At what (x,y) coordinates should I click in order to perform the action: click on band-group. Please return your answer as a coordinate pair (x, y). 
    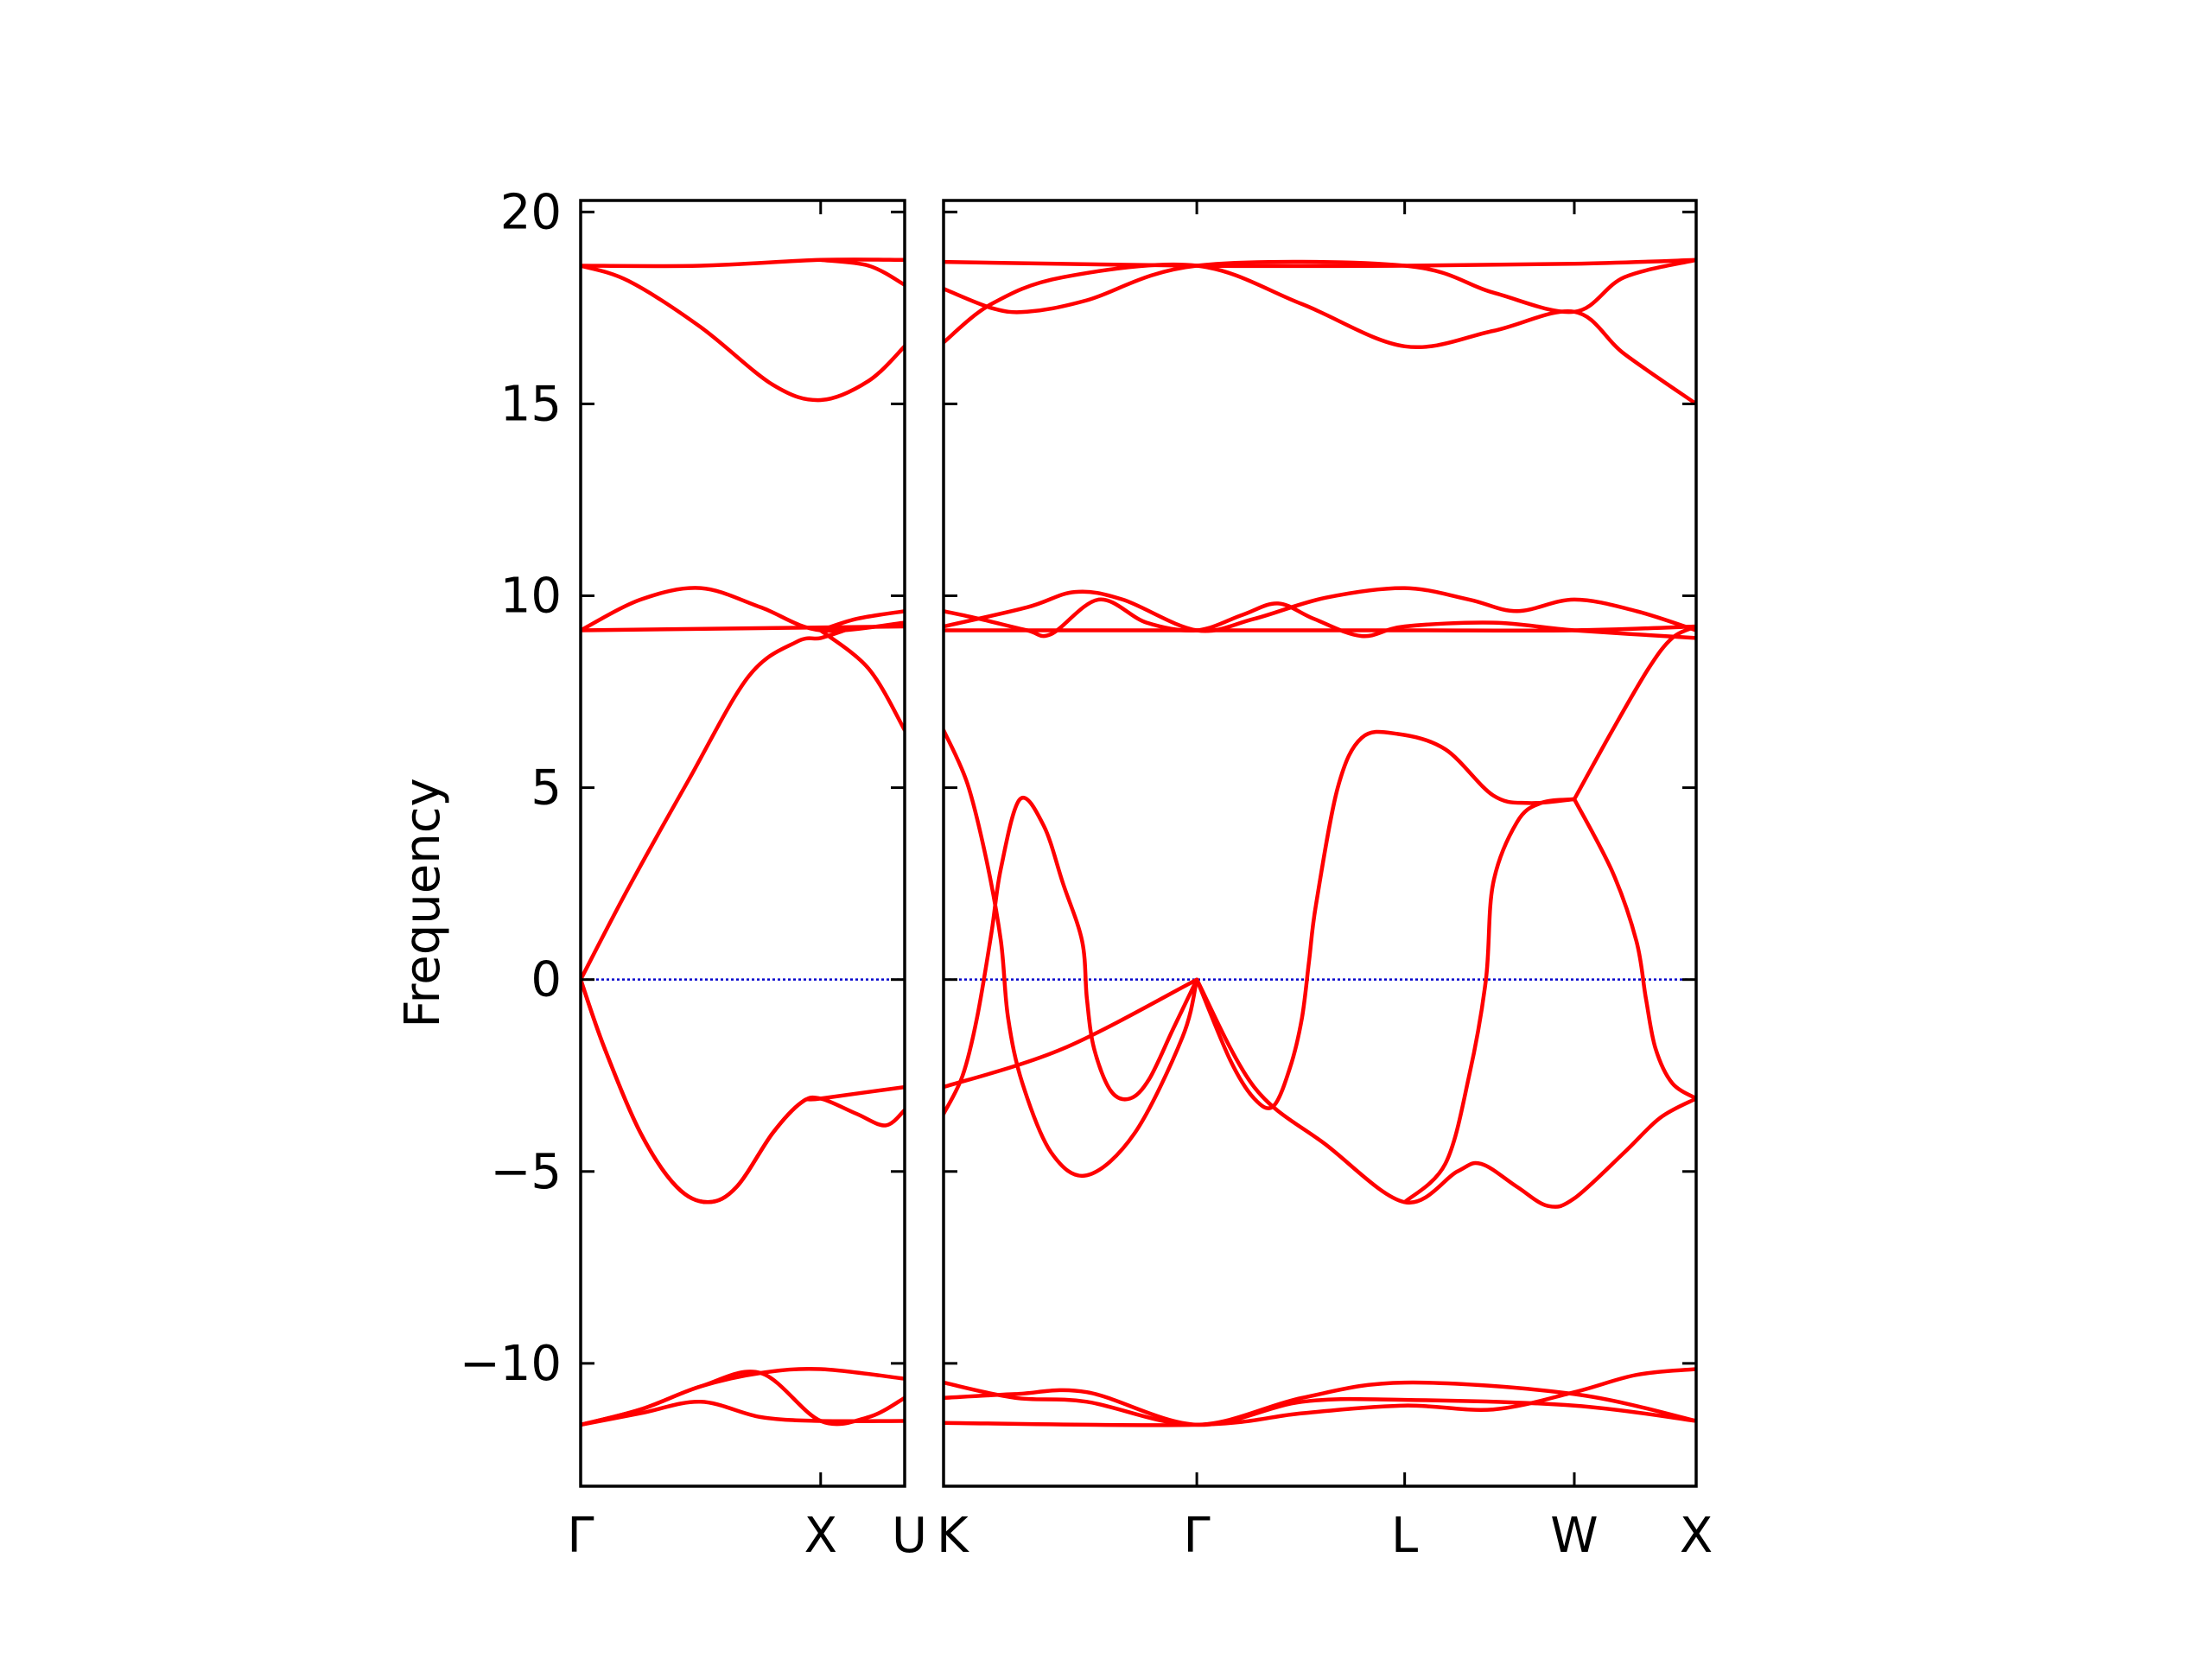
    Looking at the image, I should click on (743, 842).